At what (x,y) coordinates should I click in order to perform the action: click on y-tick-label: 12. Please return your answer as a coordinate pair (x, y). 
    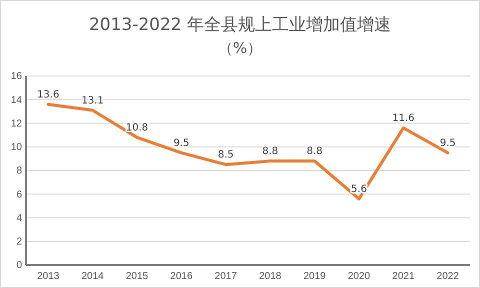
    Looking at the image, I should click on (16, 124).